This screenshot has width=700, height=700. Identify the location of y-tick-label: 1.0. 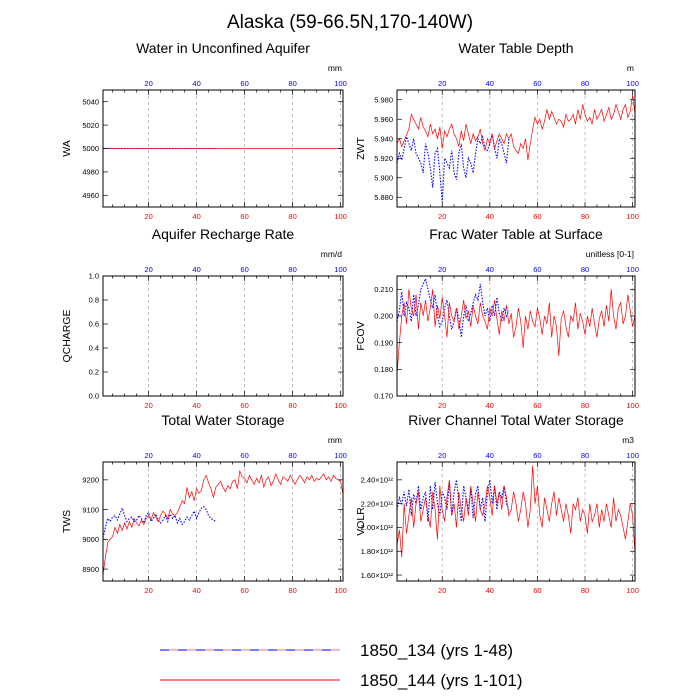
(94, 276).